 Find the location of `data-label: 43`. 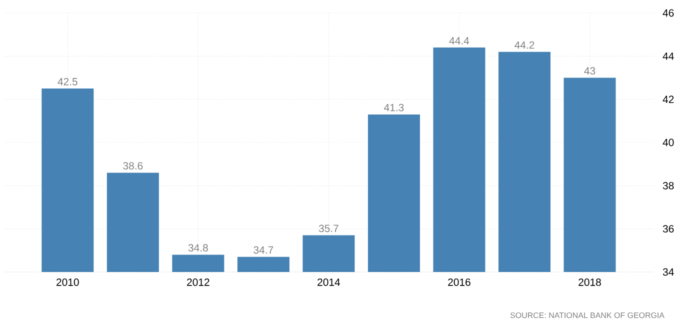

data-label: 43 is located at coordinates (590, 71).